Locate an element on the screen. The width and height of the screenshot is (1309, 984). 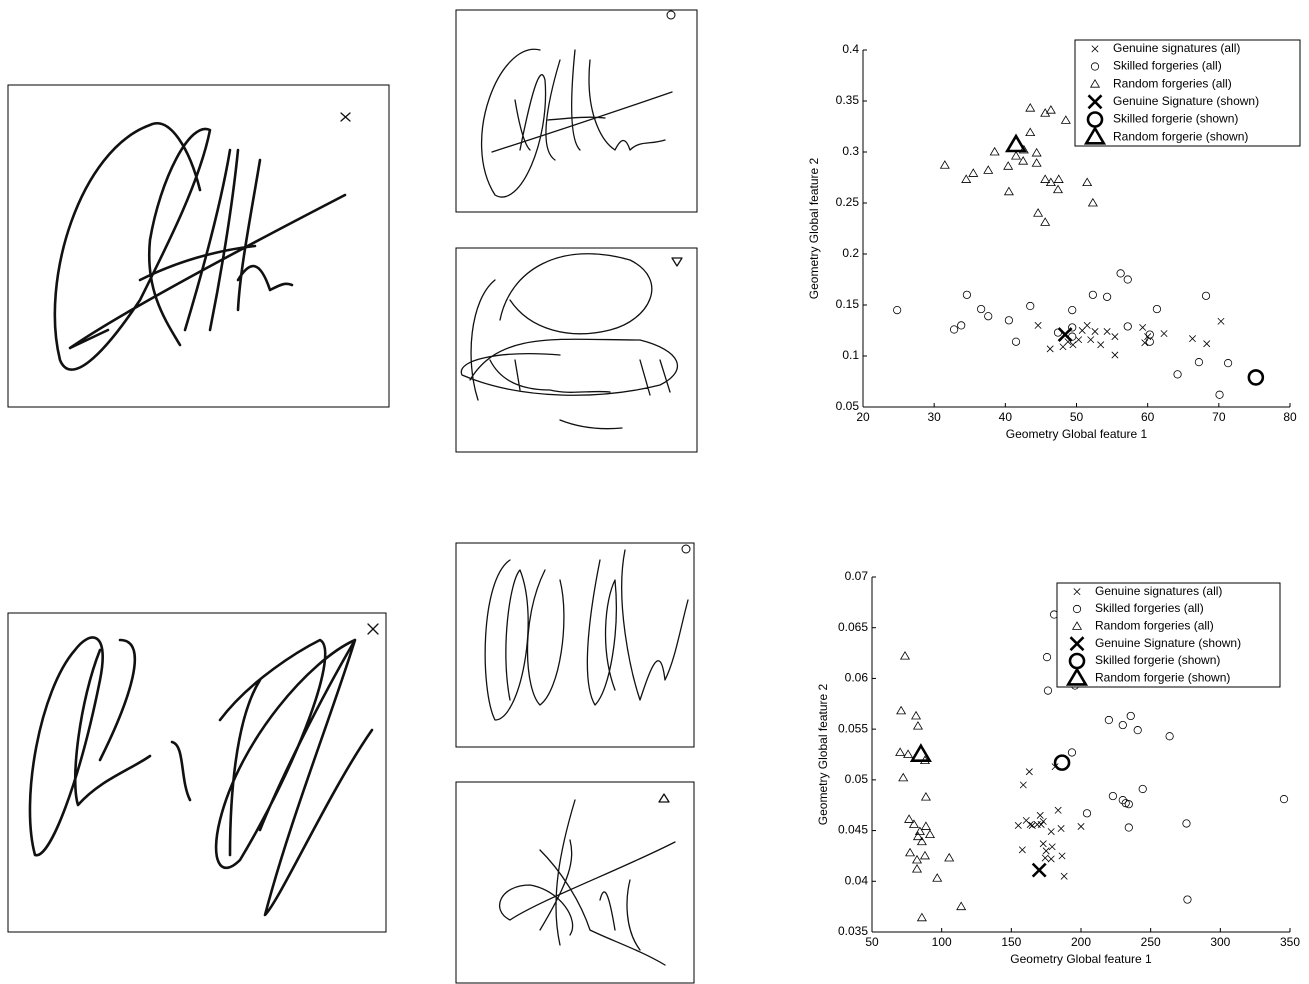
x-tick-label: 60 is located at coordinates (1148, 417).